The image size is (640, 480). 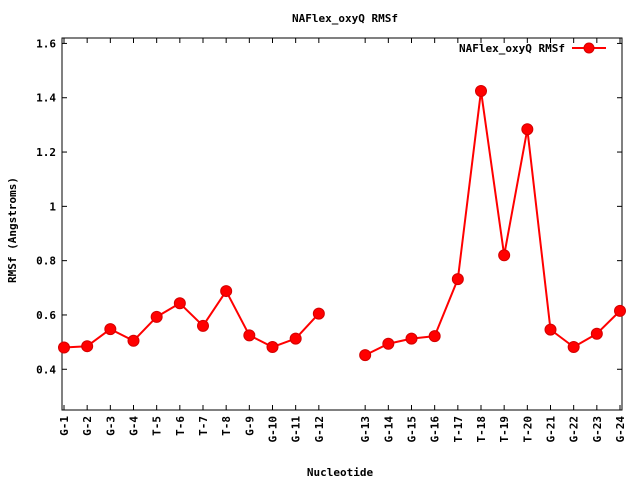 I want to click on legend: NAFlex_oxyQ RMSf, so click(x=532, y=48).